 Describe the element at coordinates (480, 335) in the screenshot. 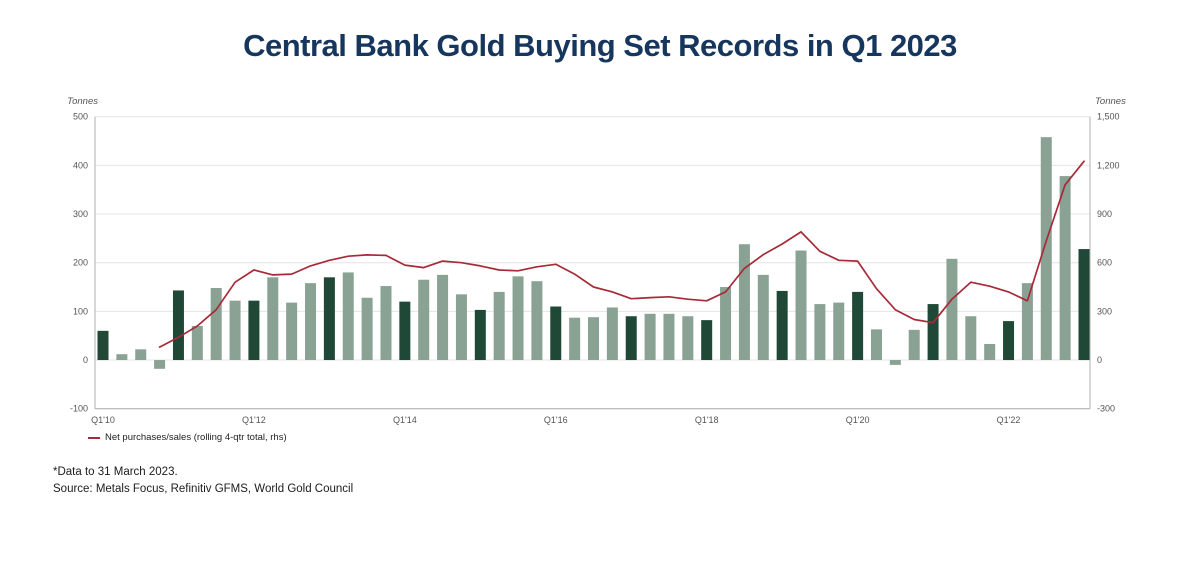

I see `bar-Q1'15` at that location.